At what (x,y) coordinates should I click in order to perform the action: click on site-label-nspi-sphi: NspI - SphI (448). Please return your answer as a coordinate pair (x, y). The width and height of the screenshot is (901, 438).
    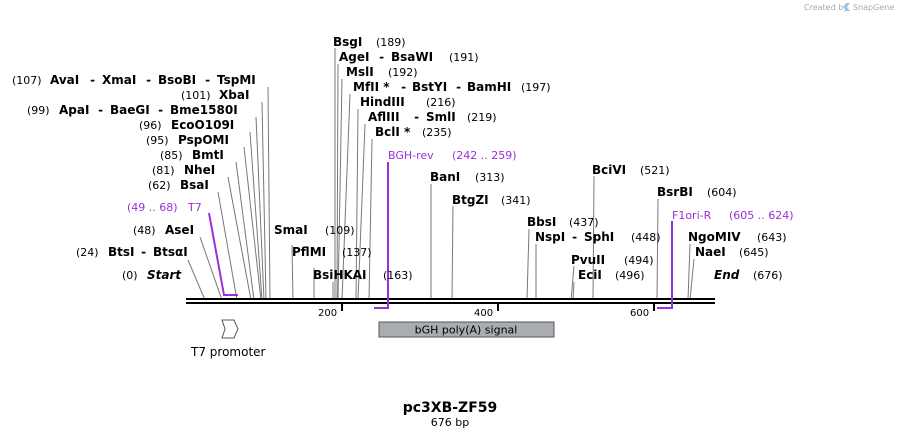
    Looking at the image, I should click on (598, 237).